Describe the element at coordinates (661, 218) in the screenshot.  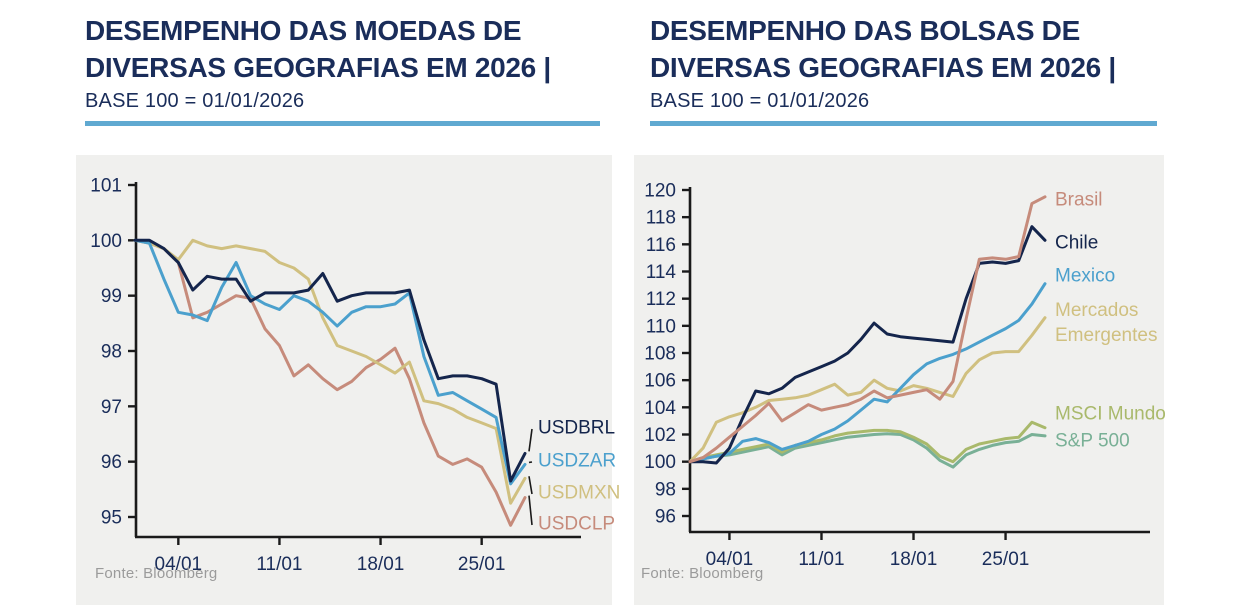
I see `y-tick-label: 118` at that location.